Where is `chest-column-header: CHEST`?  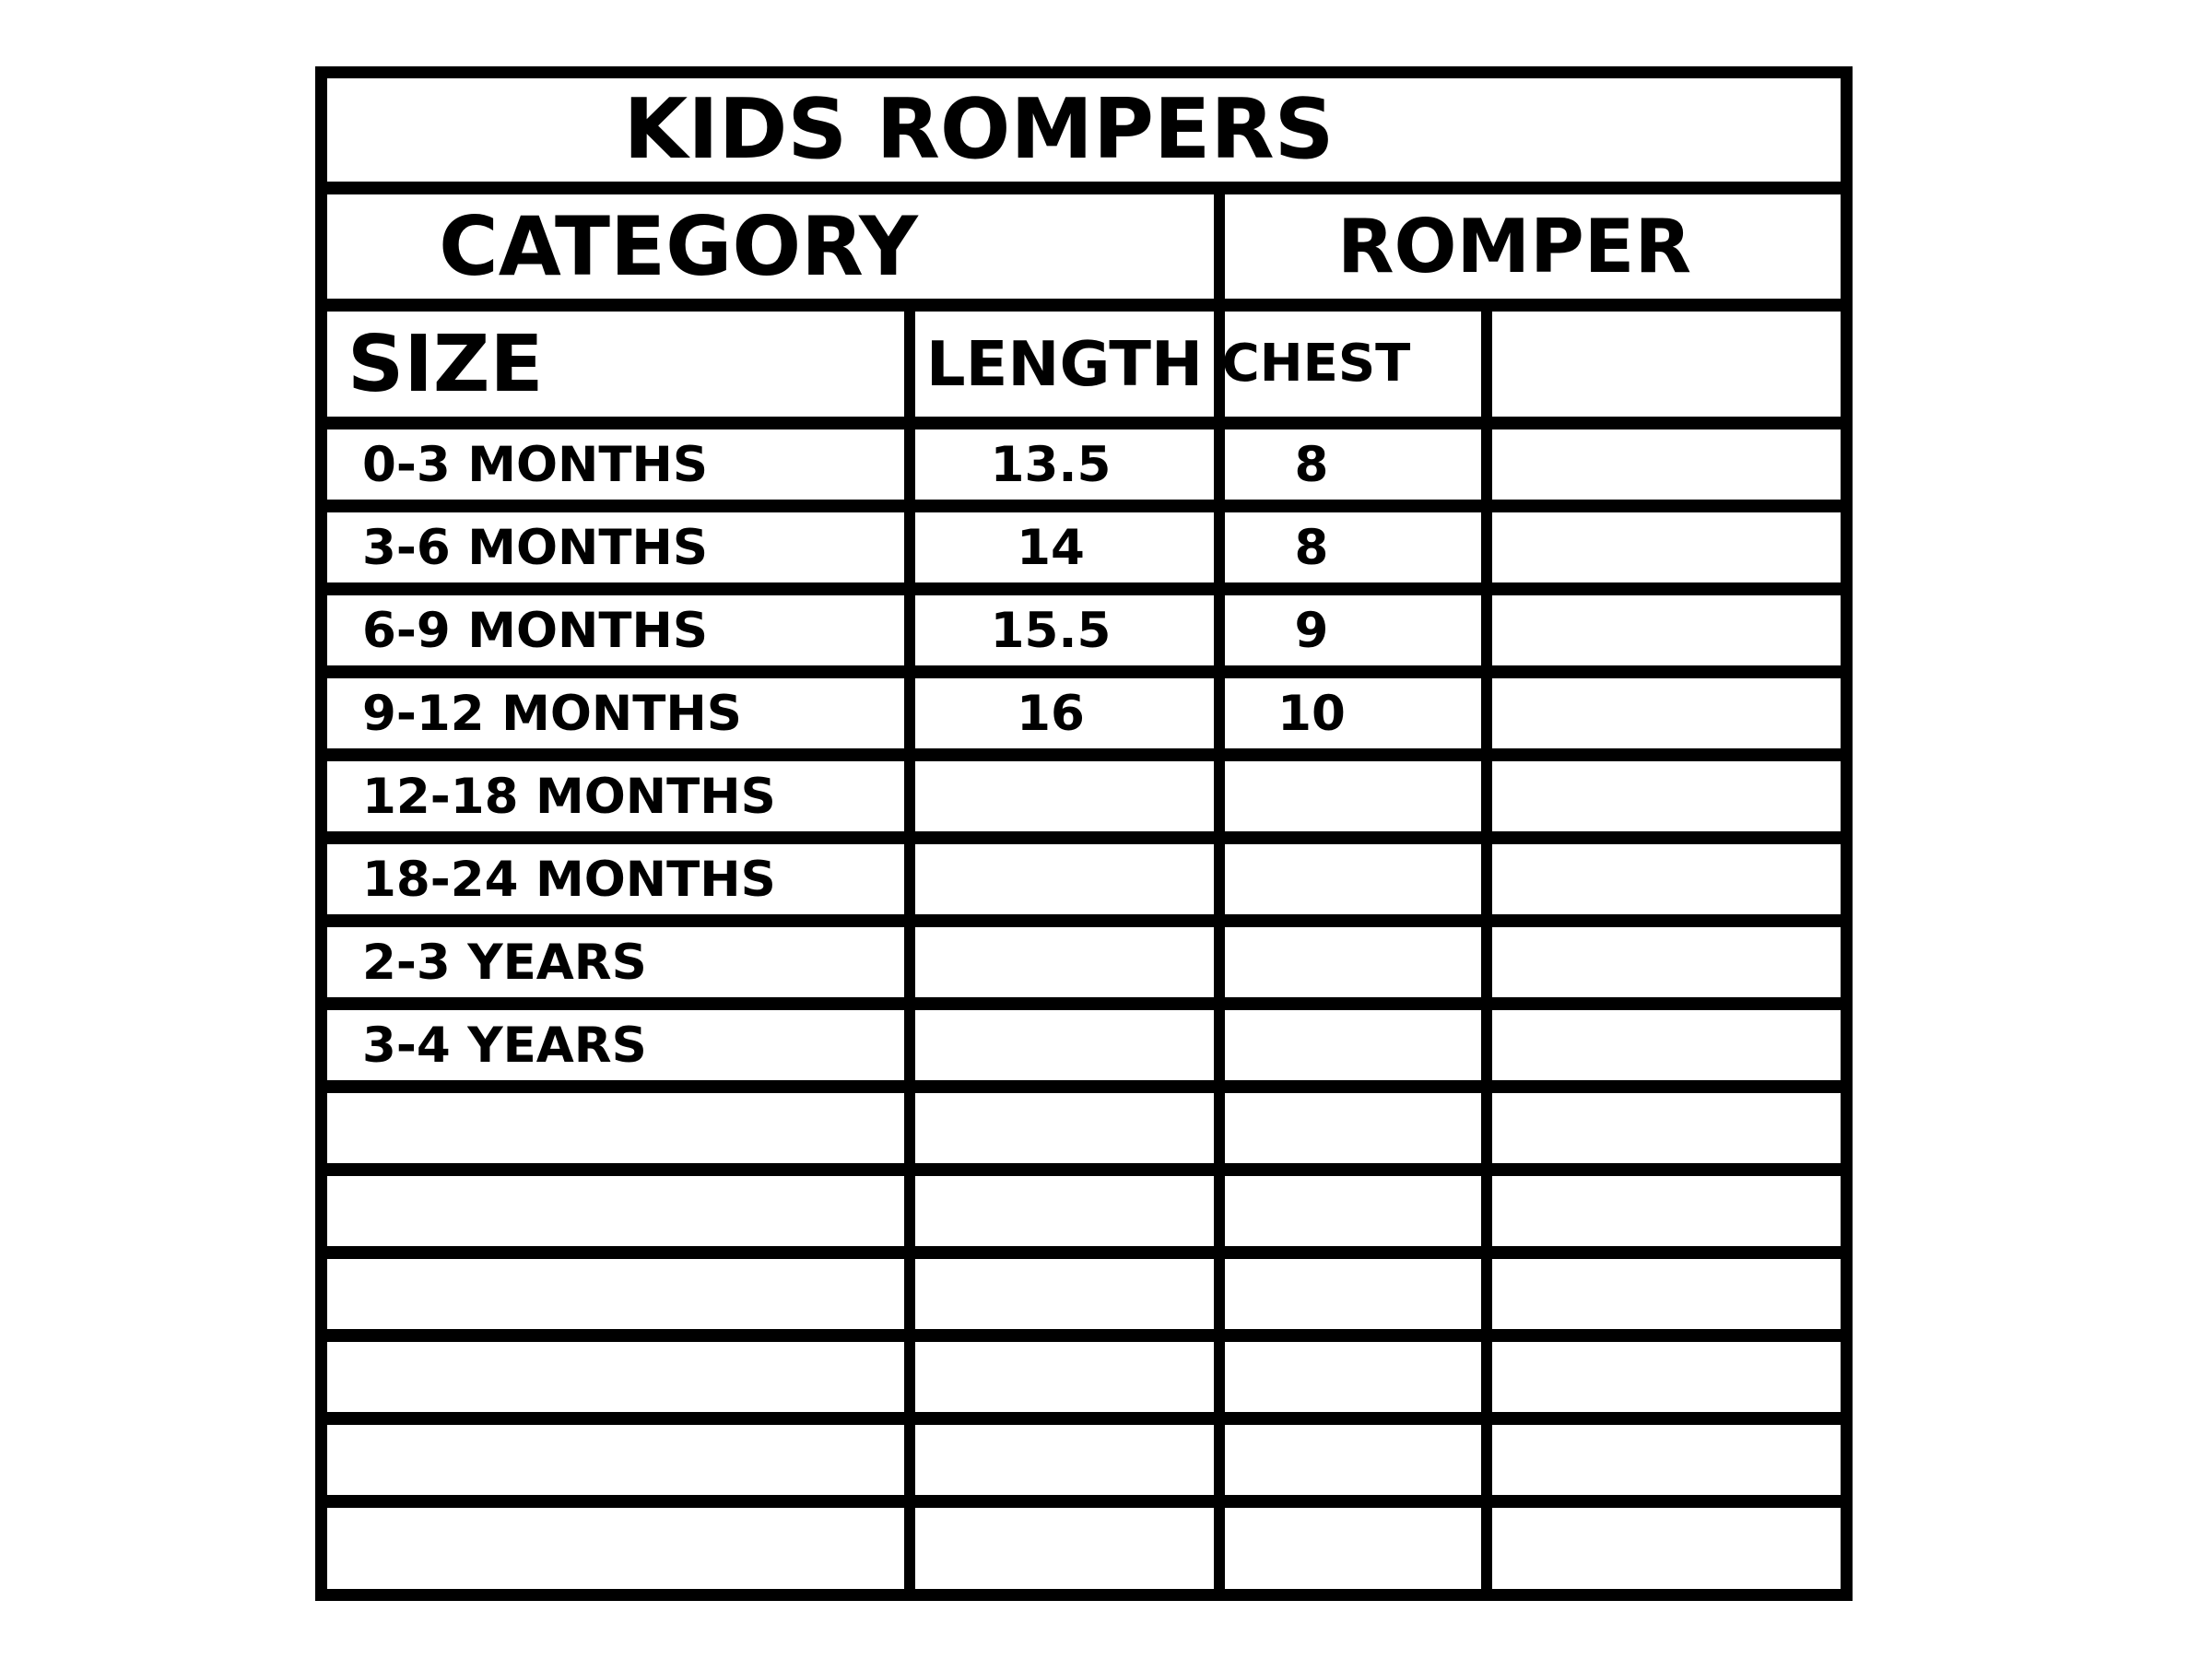
chest-column-header: CHEST is located at coordinates (1353, 364).